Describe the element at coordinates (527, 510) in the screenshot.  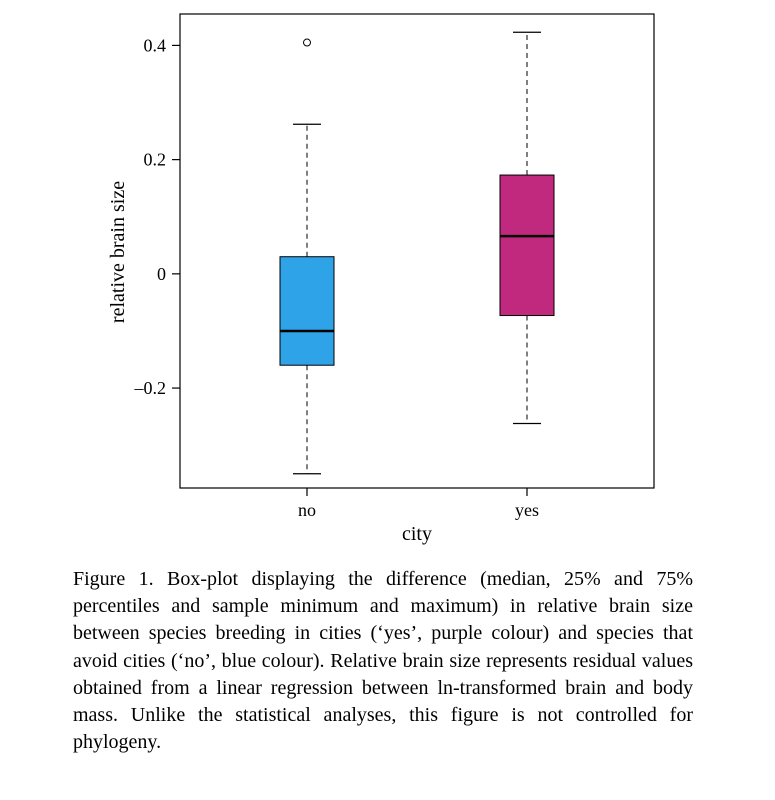
I see `x-tick-label-yes: yes` at that location.